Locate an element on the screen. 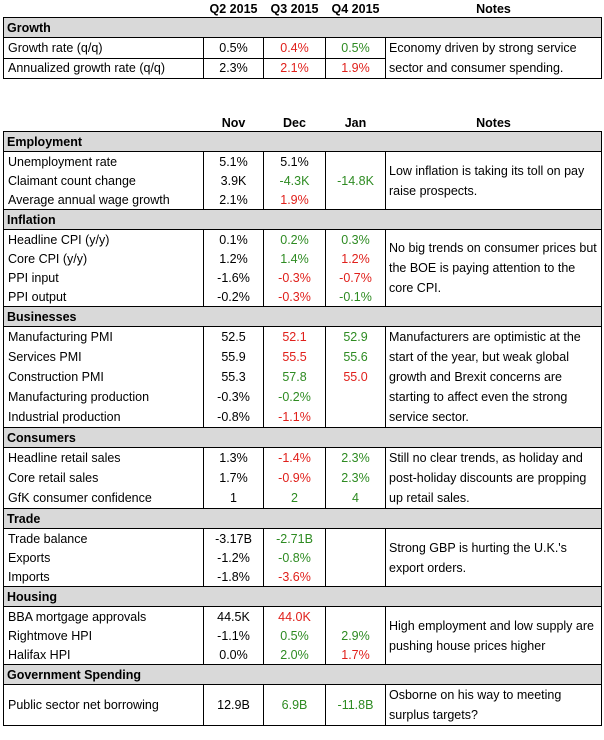 The image size is (604, 740). value-jan: 55.6 is located at coordinates (355, 357).